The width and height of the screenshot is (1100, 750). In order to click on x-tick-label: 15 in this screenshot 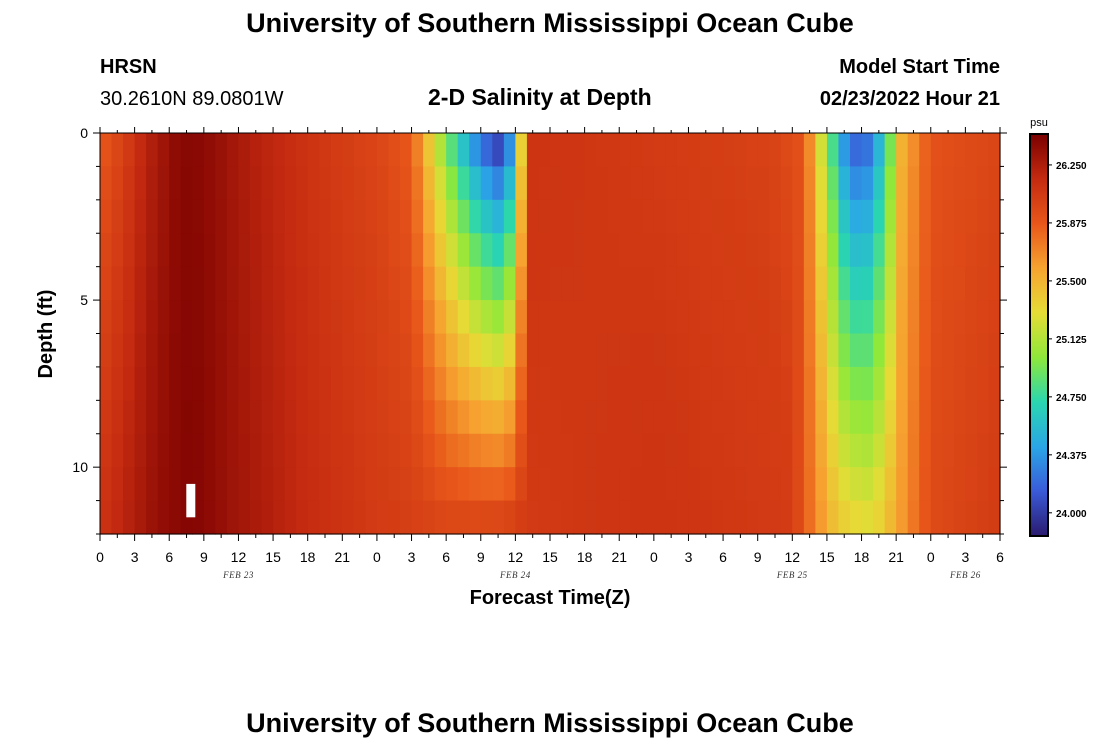, I will do `click(827, 557)`.